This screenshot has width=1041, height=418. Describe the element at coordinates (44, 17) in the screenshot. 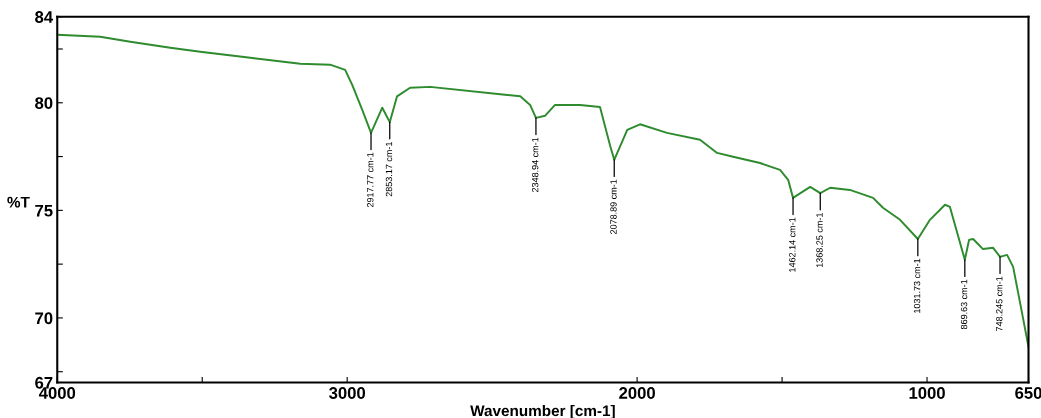

I see `y-tick-label: 84` at that location.